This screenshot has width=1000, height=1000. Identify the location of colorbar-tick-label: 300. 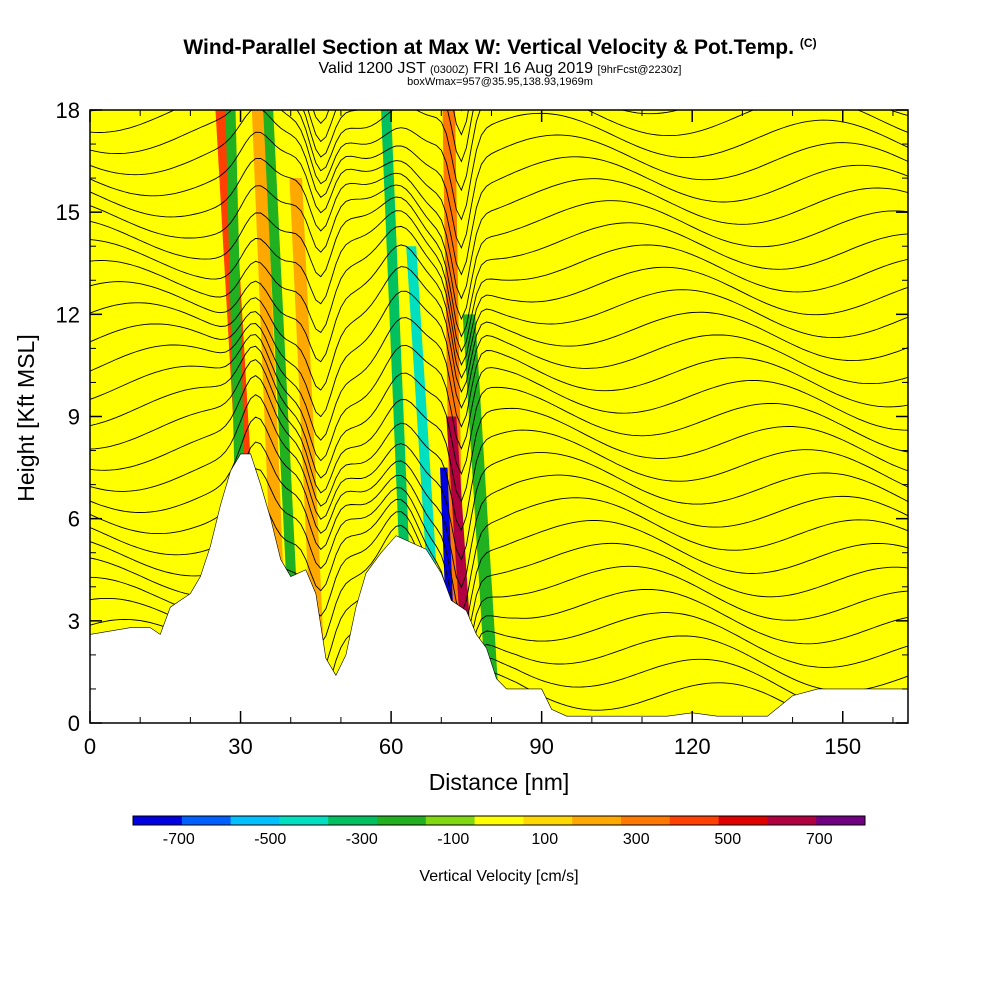
(636, 839).